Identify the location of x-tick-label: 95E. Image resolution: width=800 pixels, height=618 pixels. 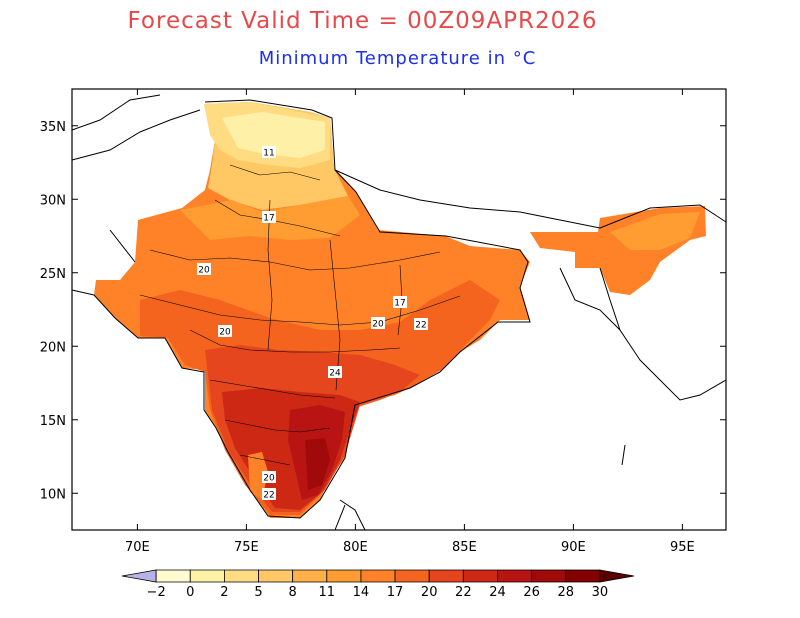
(682, 547).